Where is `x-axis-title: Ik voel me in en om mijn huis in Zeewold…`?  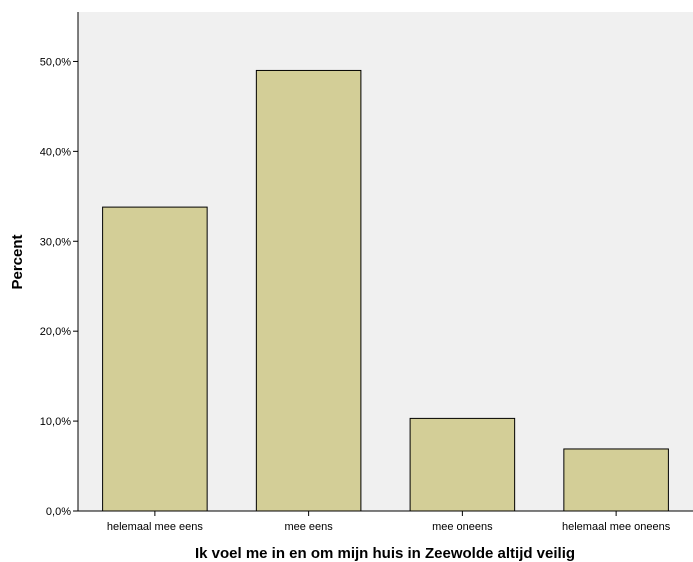 x-axis-title: Ik voel me in en om mijn huis in Zeewold… is located at coordinates (385, 553).